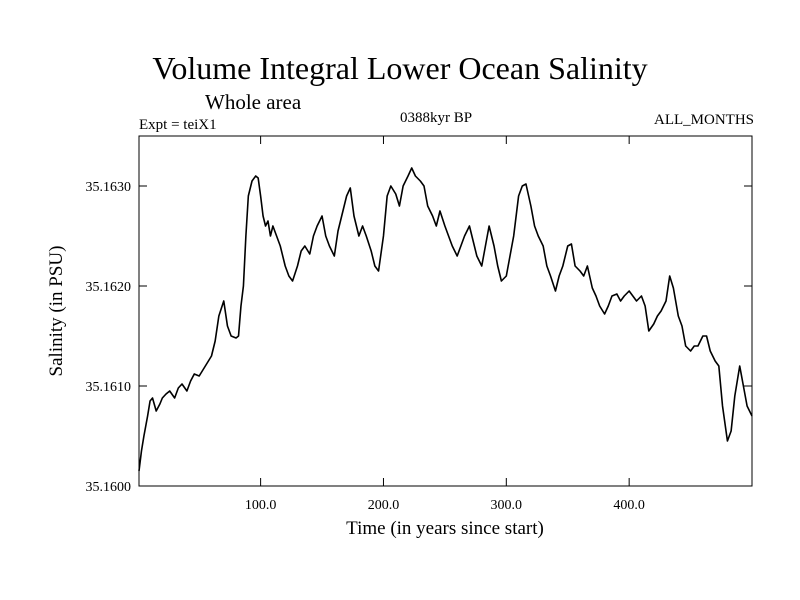  What do you see at coordinates (178, 125) in the screenshot?
I see `experiment-label: Expt = teiX1` at bounding box center [178, 125].